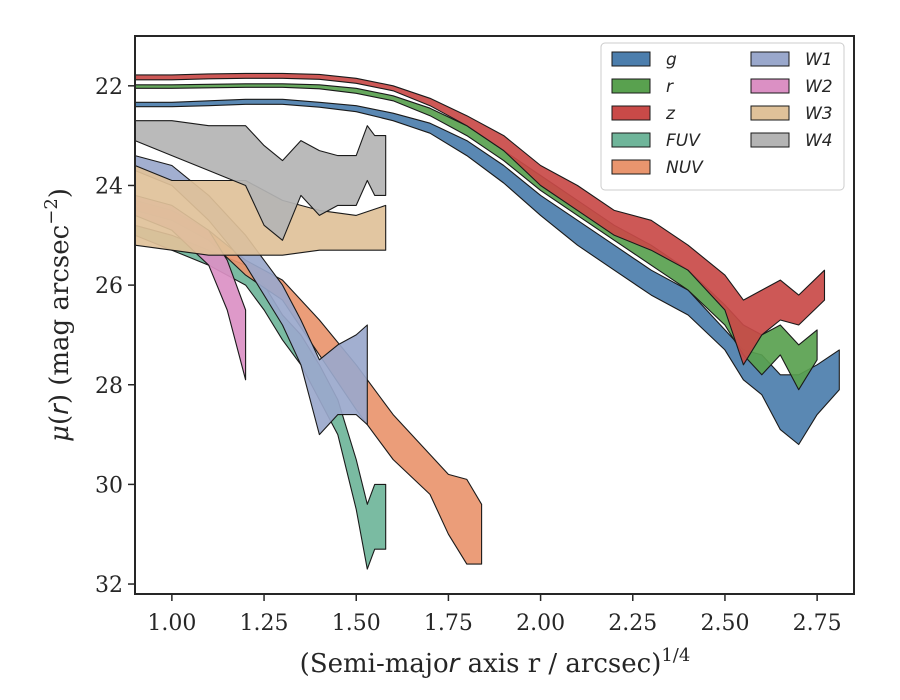  What do you see at coordinates (109, 485) in the screenshot?
I see `y-tick-label: 30` at bounding box center [109, 485].